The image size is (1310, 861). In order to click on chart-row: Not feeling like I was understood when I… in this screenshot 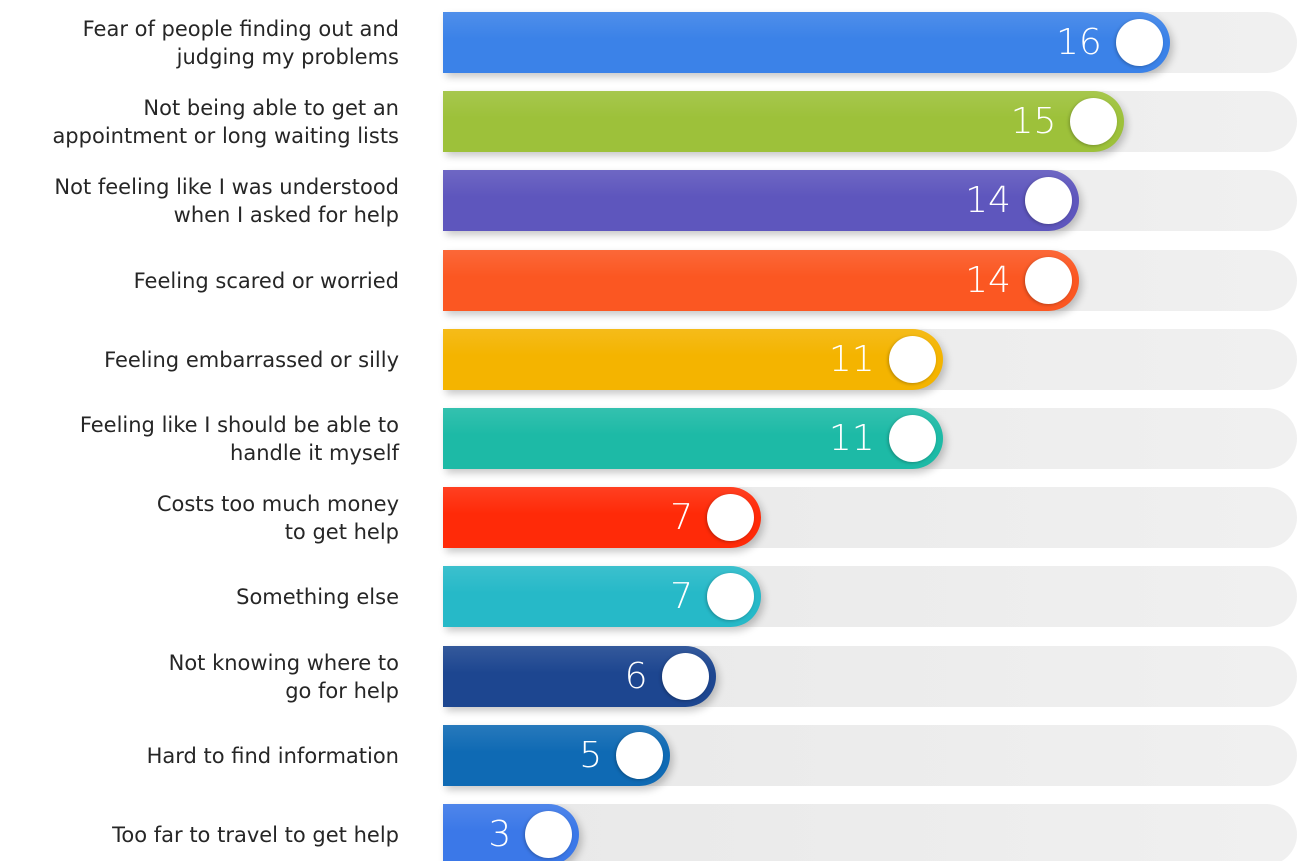, I will do `click(655, 200)`.